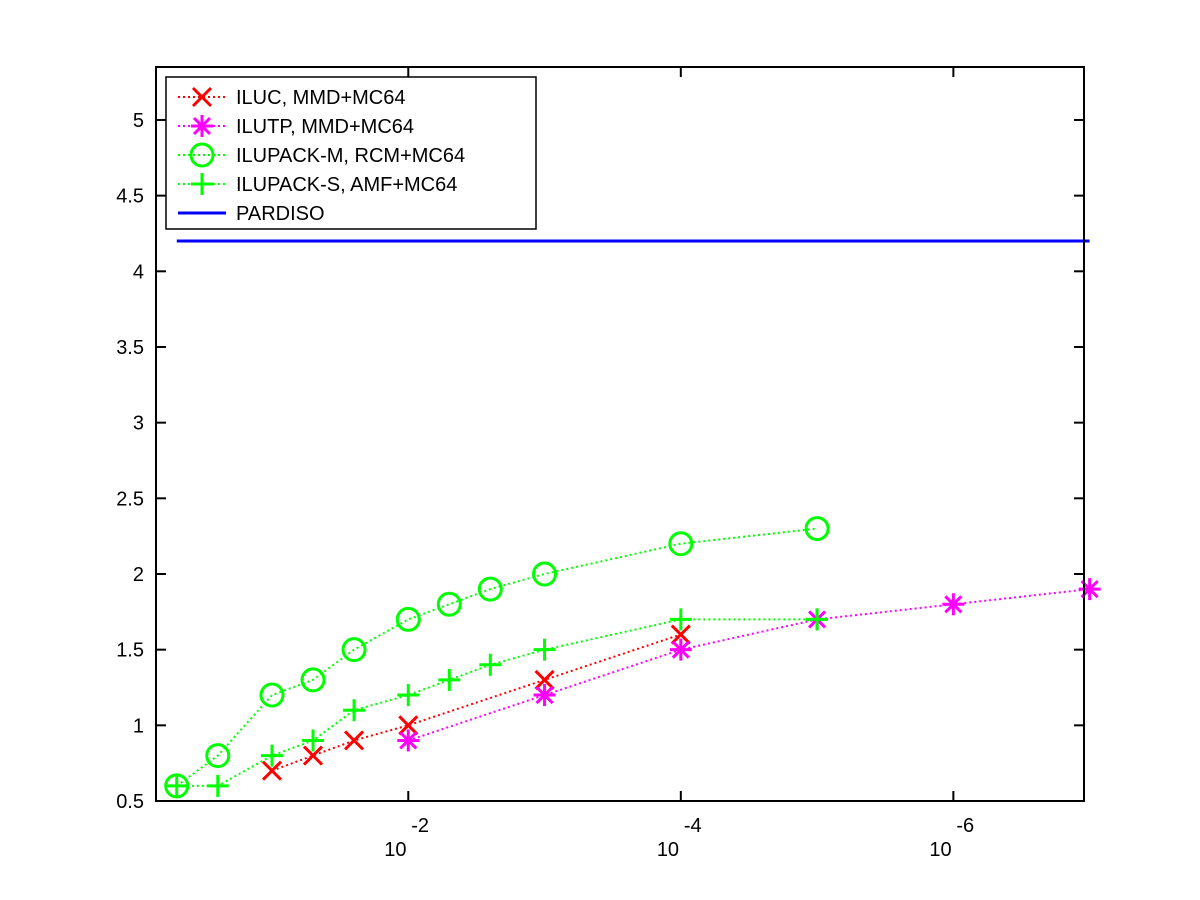 The width and height of the screenshot is (1200, 900). I want to click on x-tick-label-base-0: 10, so click(395, 850).